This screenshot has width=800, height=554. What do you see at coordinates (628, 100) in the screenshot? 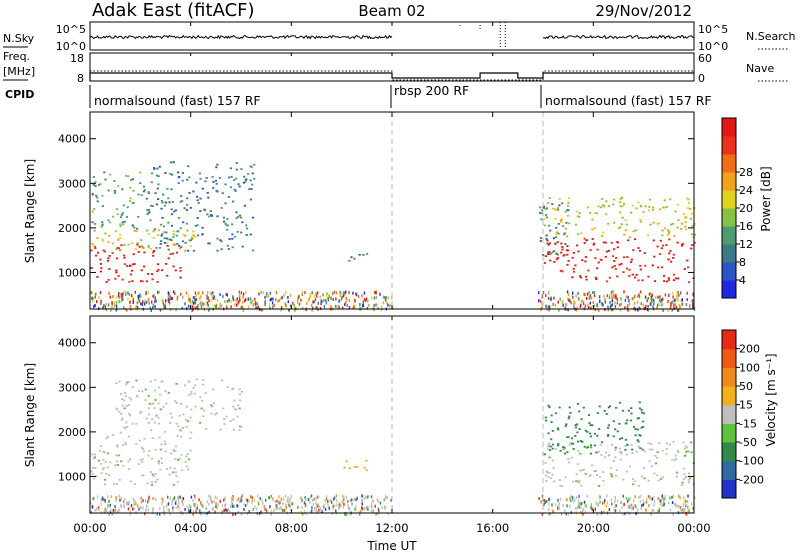
I see `cpid-segment-3-label: normalsound (fast) 157 RF` at bounding box center [628, 100].